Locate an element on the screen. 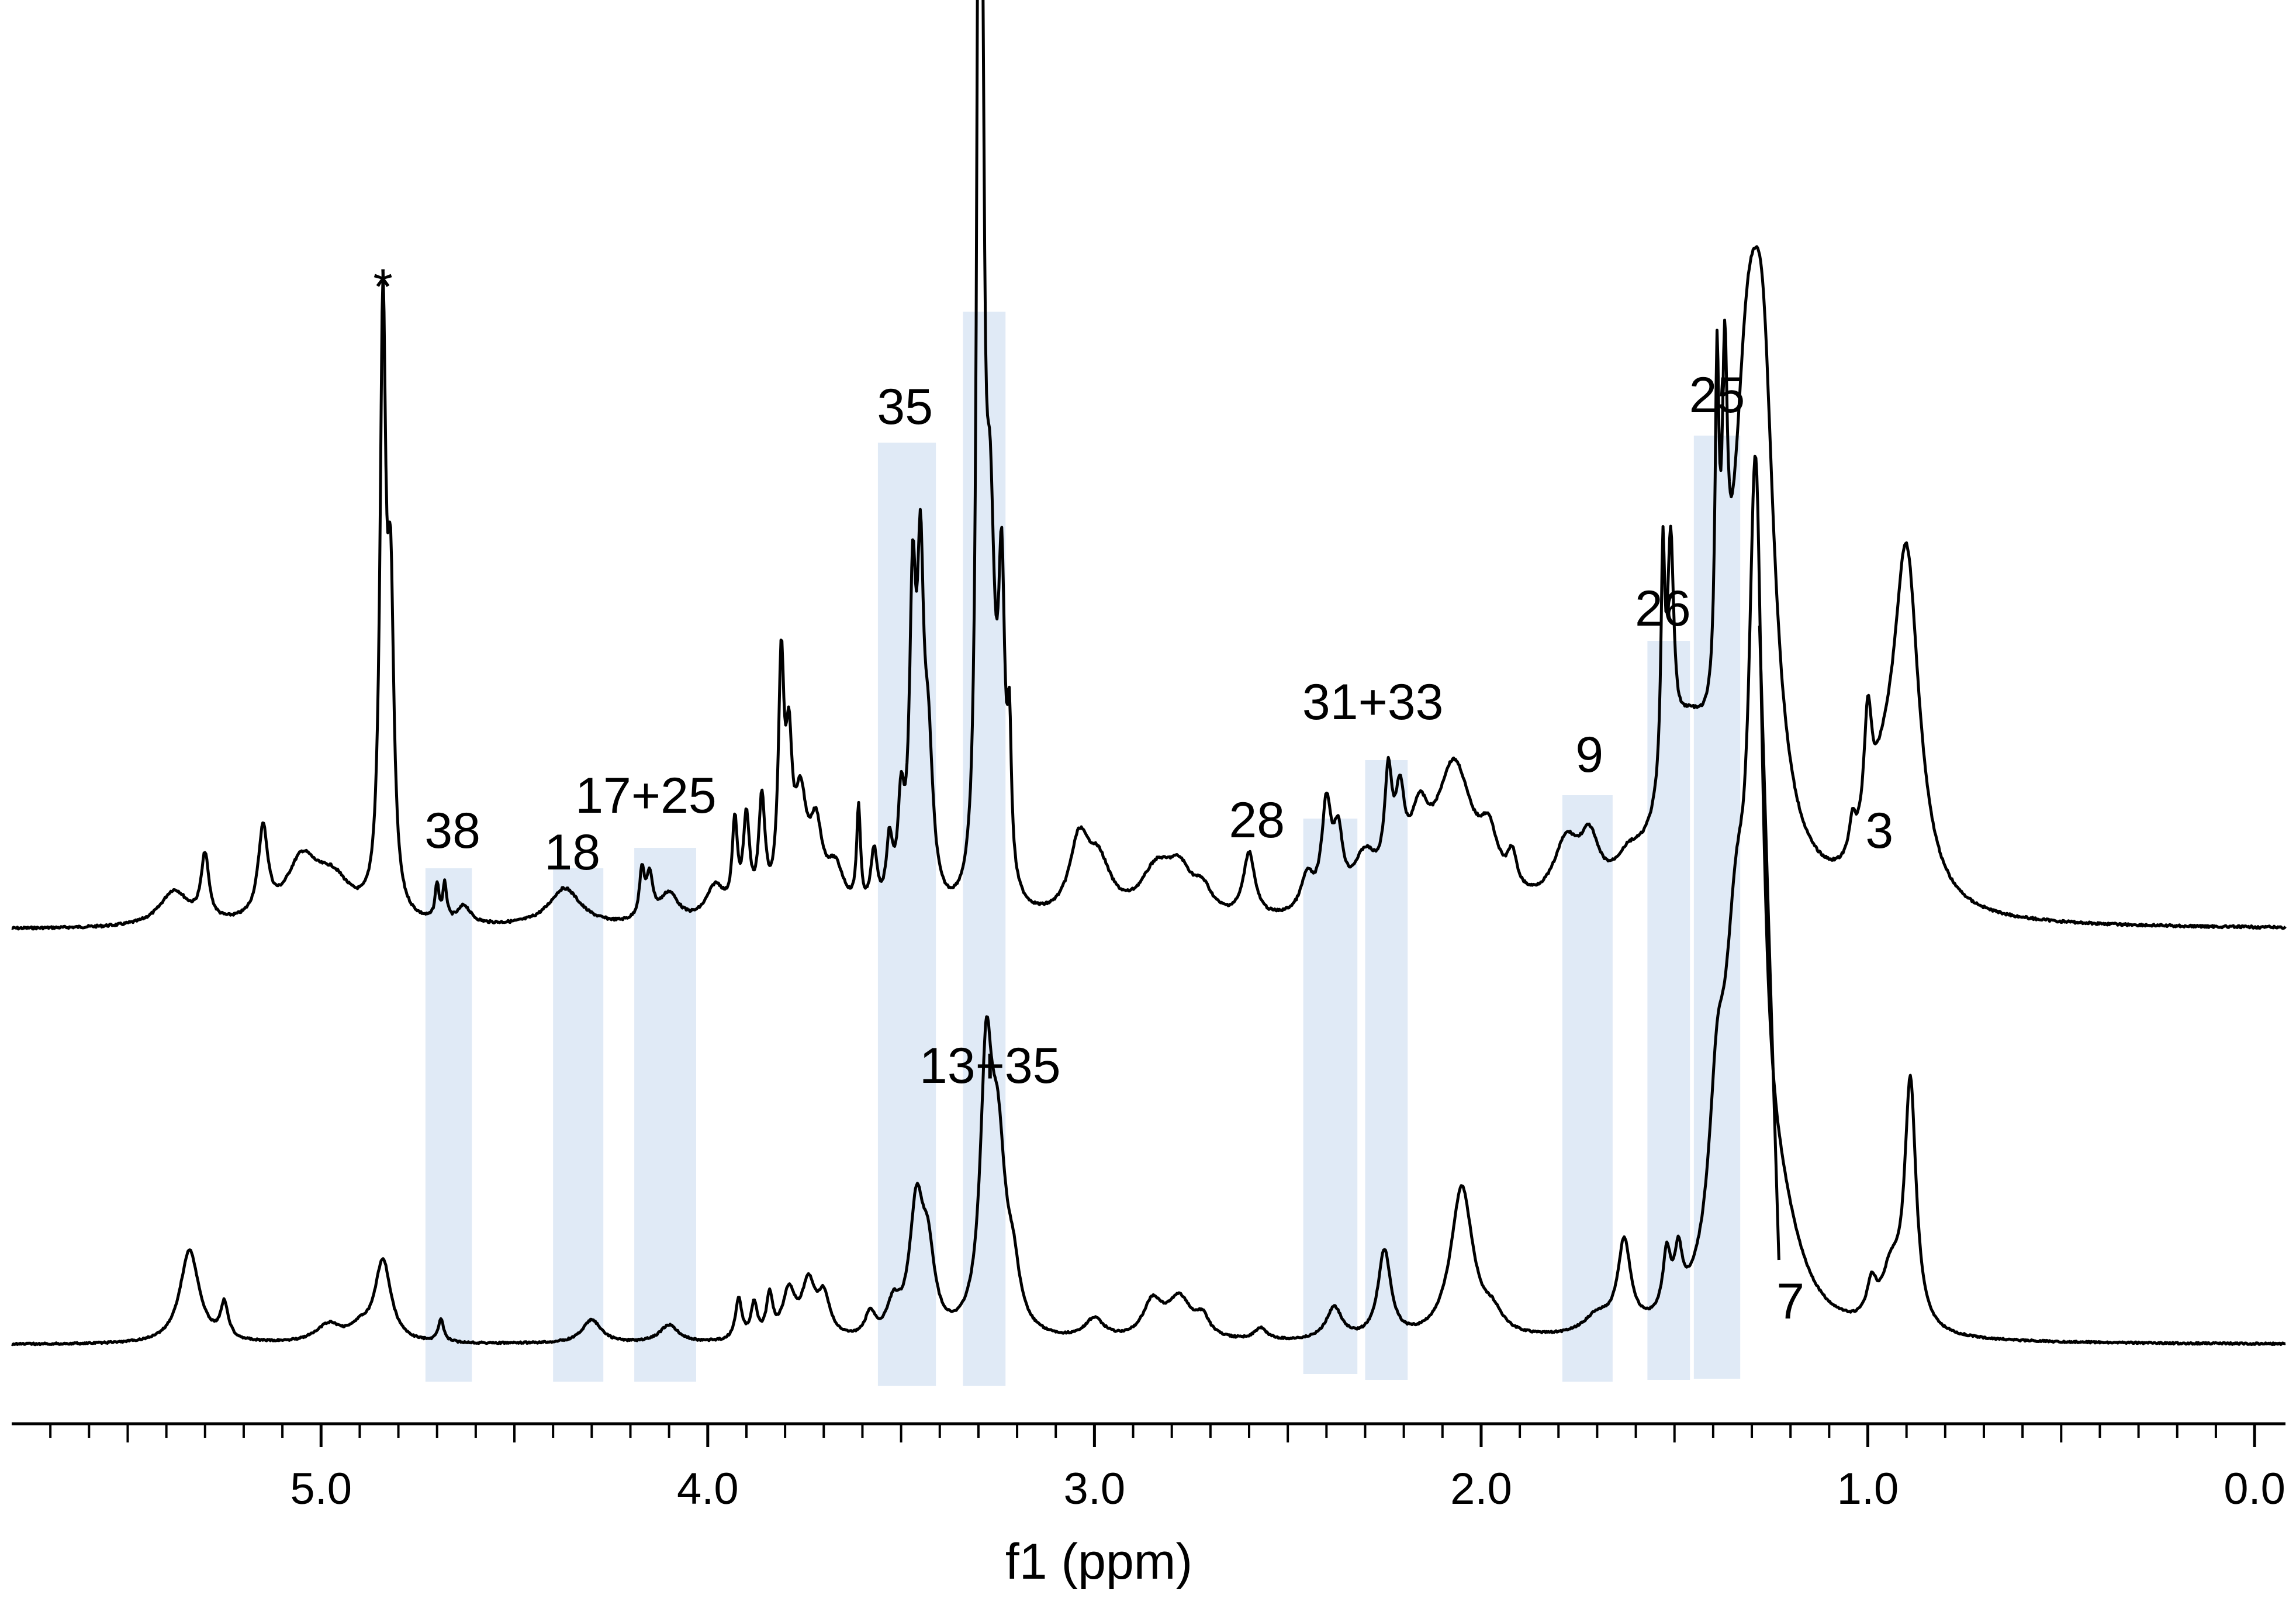  x-tick-label: 4.0 is located at coordinates (708, 1489).